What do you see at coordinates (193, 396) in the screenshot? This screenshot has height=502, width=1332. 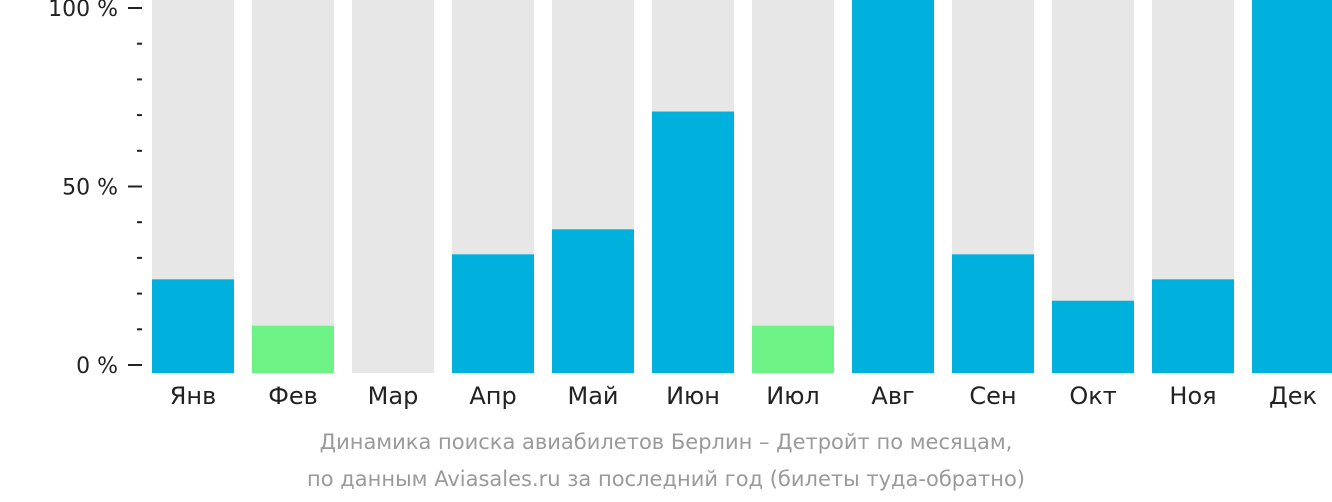 I see `x-tick-label: Янв` at bounding box center [193, 396].